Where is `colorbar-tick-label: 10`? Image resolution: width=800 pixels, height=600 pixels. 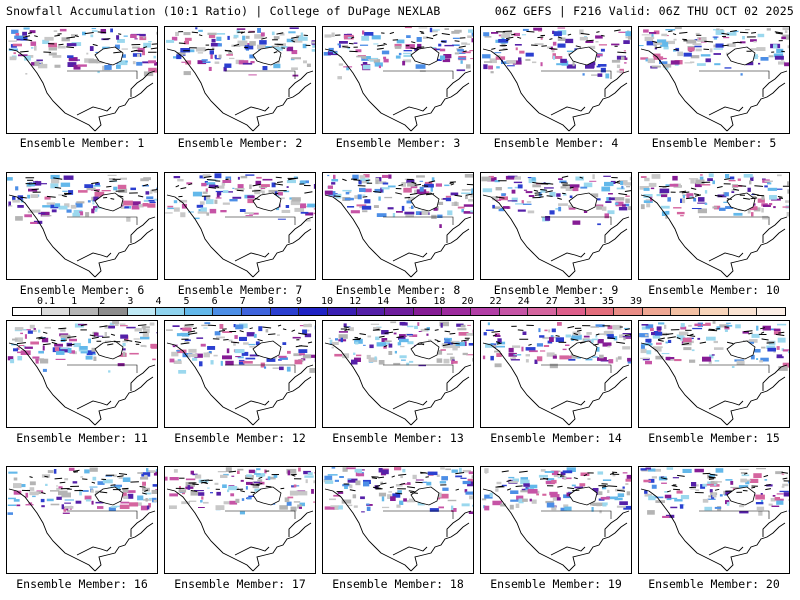 colorbar-tick-label: 10 is located at coordinates (327, 301).